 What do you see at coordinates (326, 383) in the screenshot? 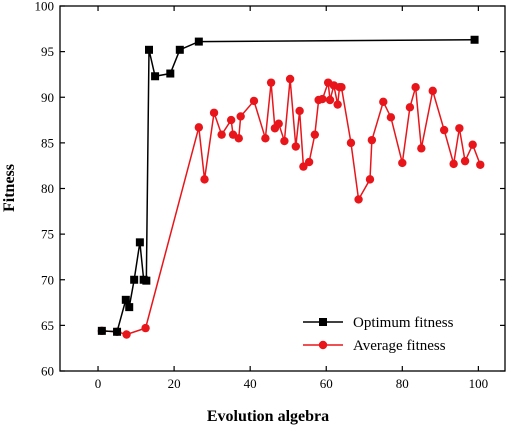
I see `x-tick-label: 60` at bounding box center [326, 383].